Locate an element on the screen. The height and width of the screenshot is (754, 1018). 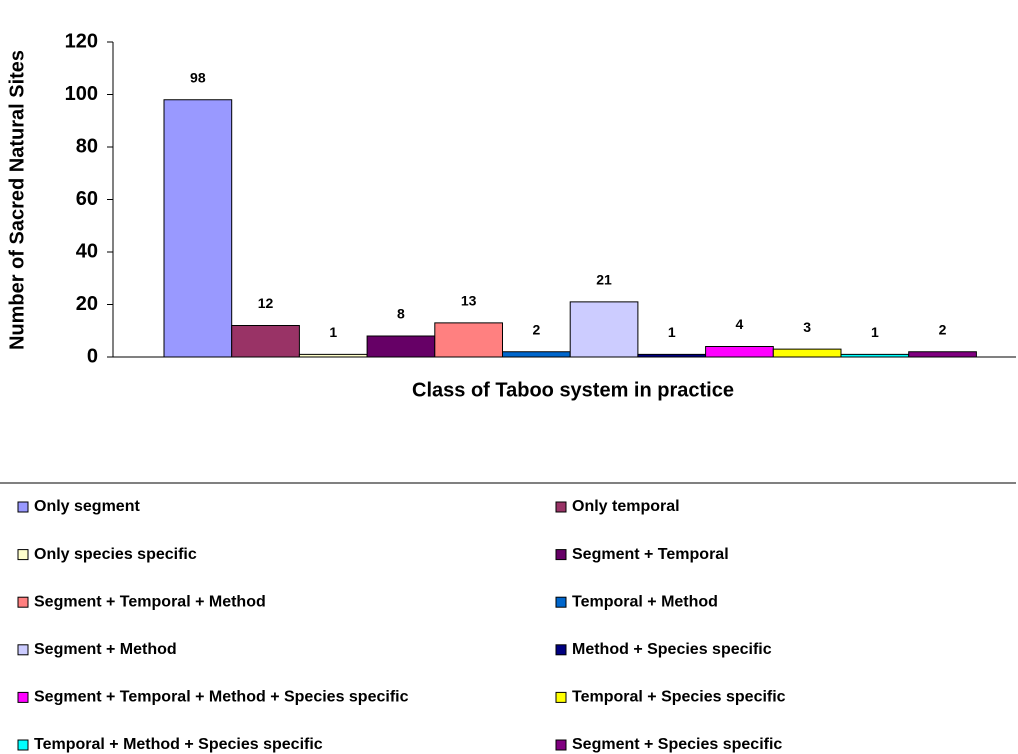
legend-label: Temporal + Method + Species specific is located at coordinates (178, 744).